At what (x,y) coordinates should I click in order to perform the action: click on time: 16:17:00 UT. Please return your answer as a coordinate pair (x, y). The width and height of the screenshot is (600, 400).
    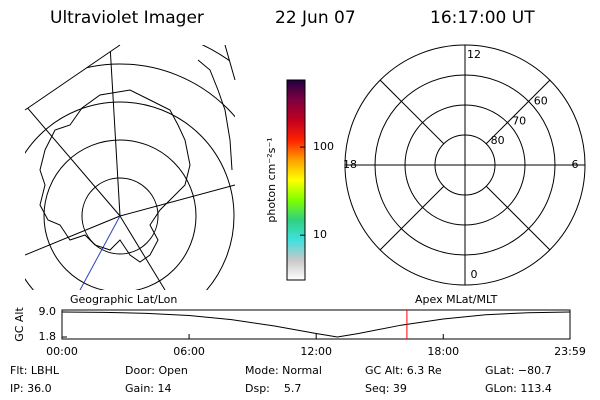
    Looking at the image, I should click on (482, 18).